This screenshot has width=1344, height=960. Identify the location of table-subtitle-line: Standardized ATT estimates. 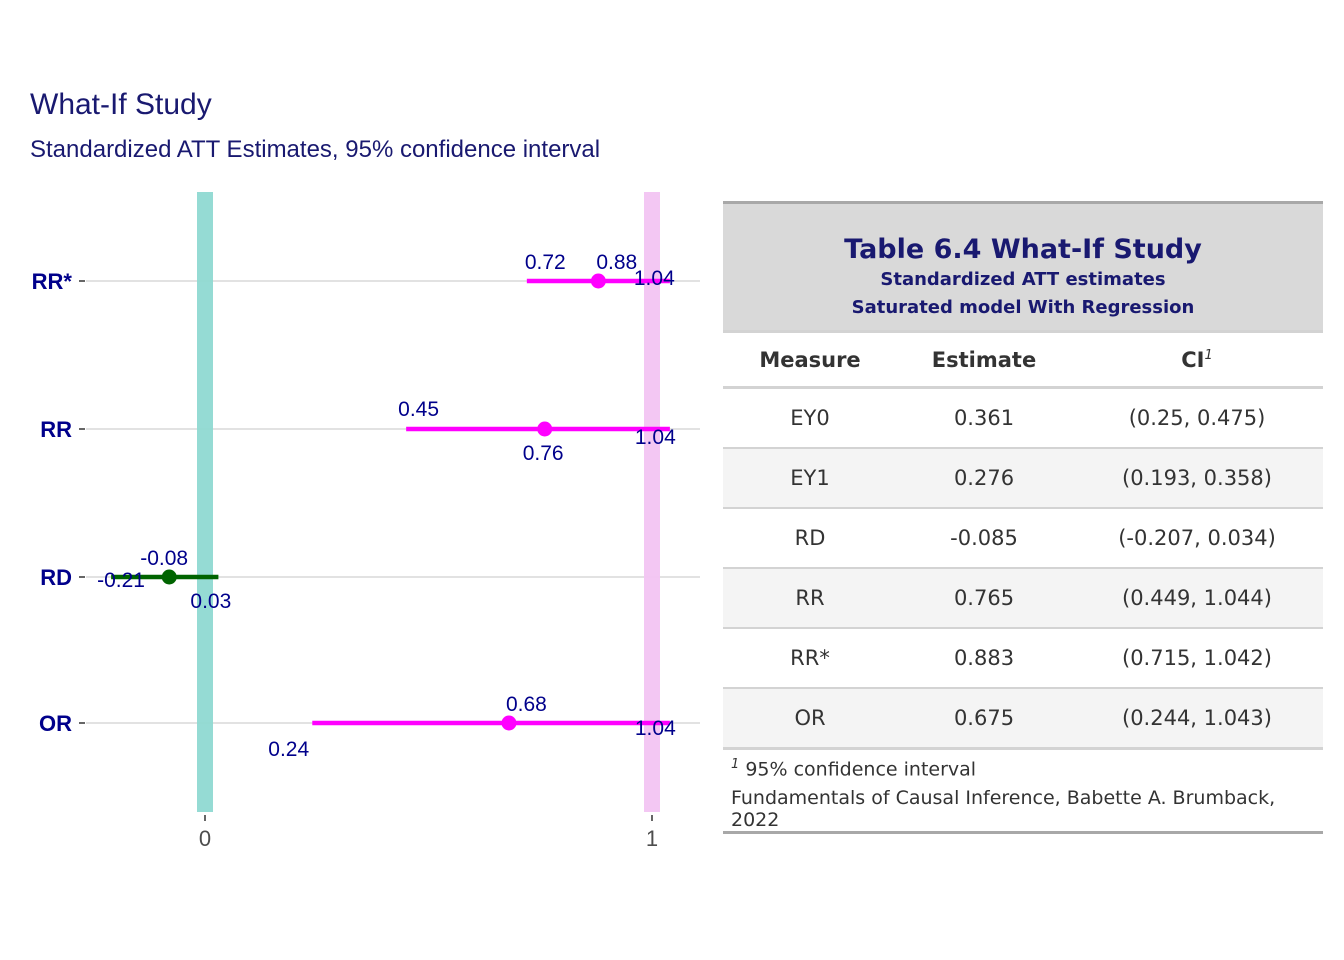
(1023, 279).